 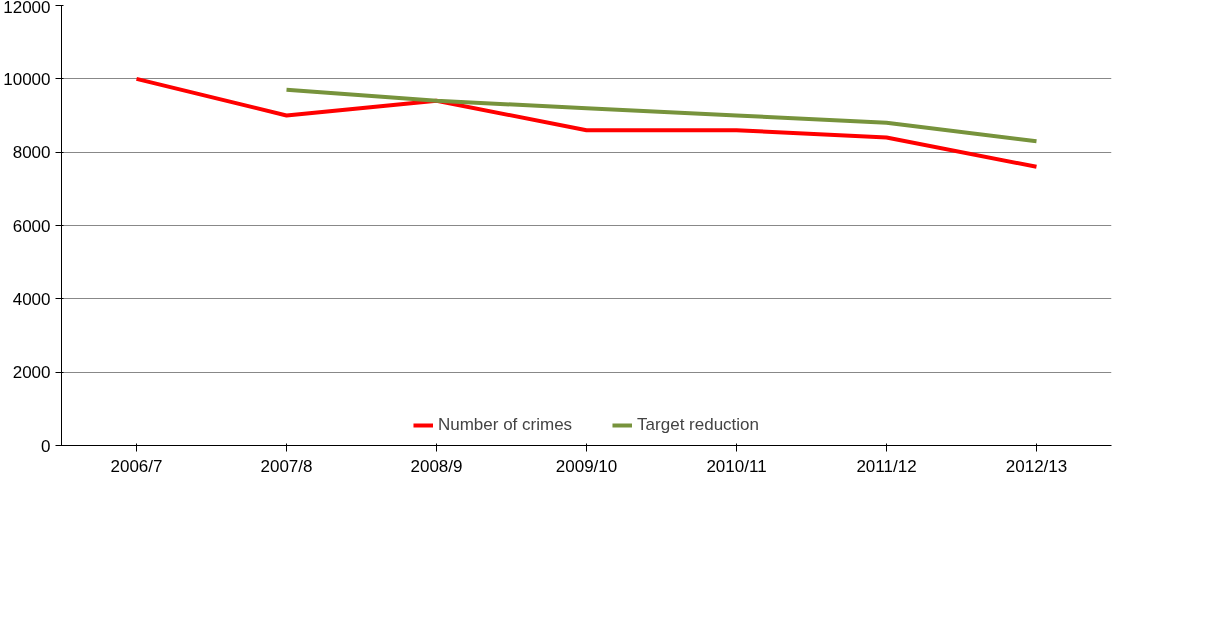 What do you see at coordinates (886, 466) in the screenshot?
I see `x-tick-label: 2011/12` at bounding box center [886, 466].